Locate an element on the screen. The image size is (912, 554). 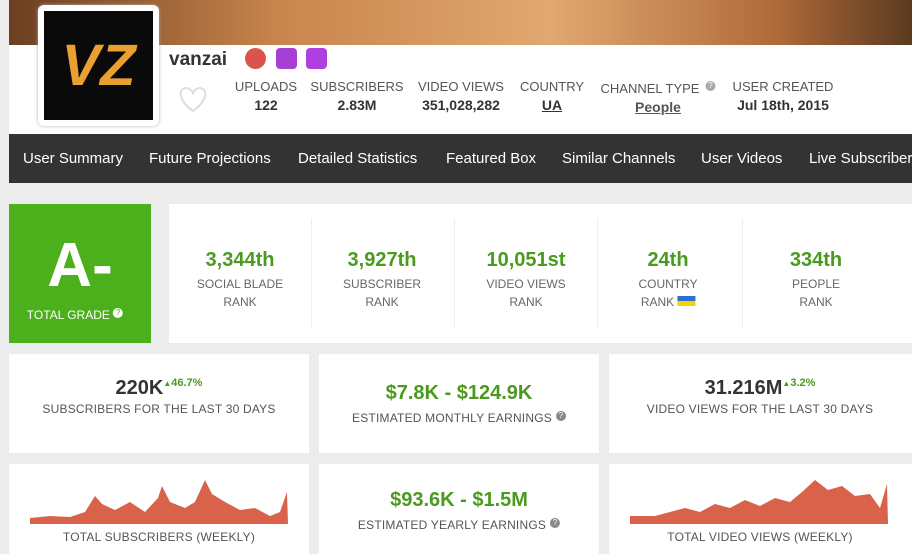
card-label: VIDEO VIEWS FOR THE LAST 30 DAYS is located at coordinates (760, 409).